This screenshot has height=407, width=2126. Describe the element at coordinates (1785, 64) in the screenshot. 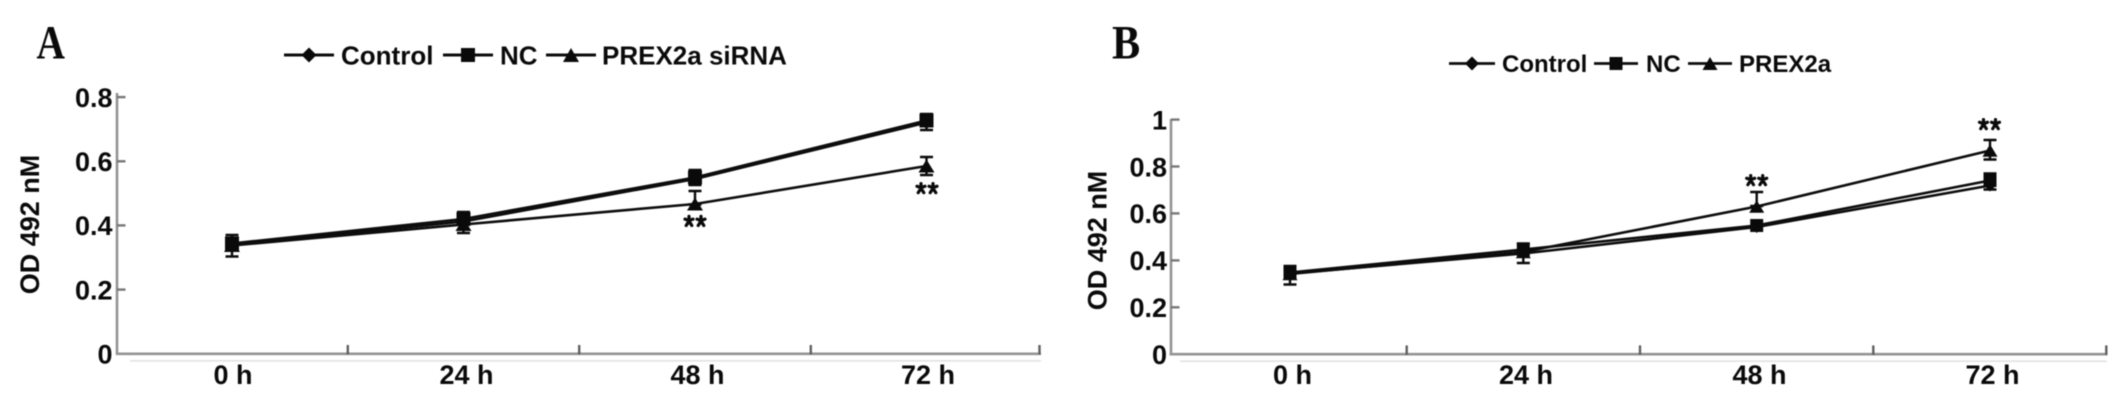

I see `svg-text: PREX2a` at that location.